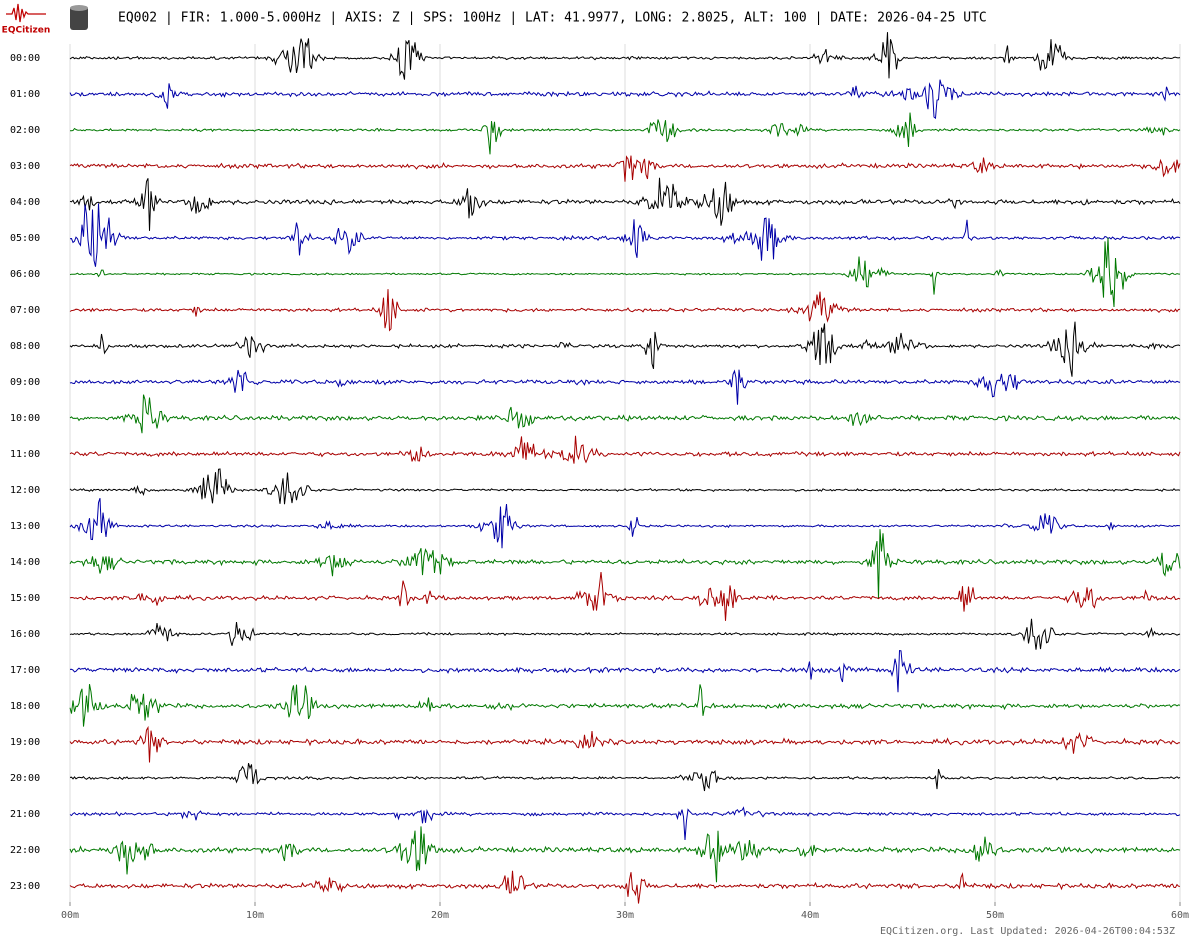 The height and width of the screenshot is (940, 1200). What do you see at coordinates (25, 130) in the screenshot?
I see `row-label: 02:00` at bounding box center [25, 130].